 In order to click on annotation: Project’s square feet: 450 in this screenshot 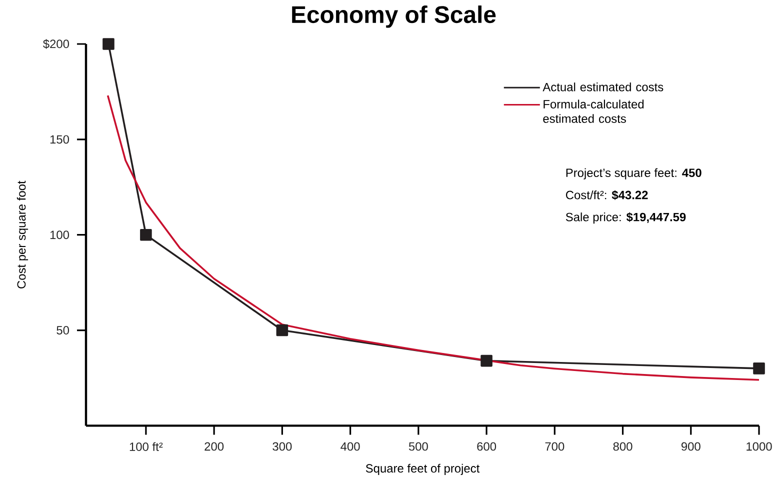, I will do `click(634, 174)`.